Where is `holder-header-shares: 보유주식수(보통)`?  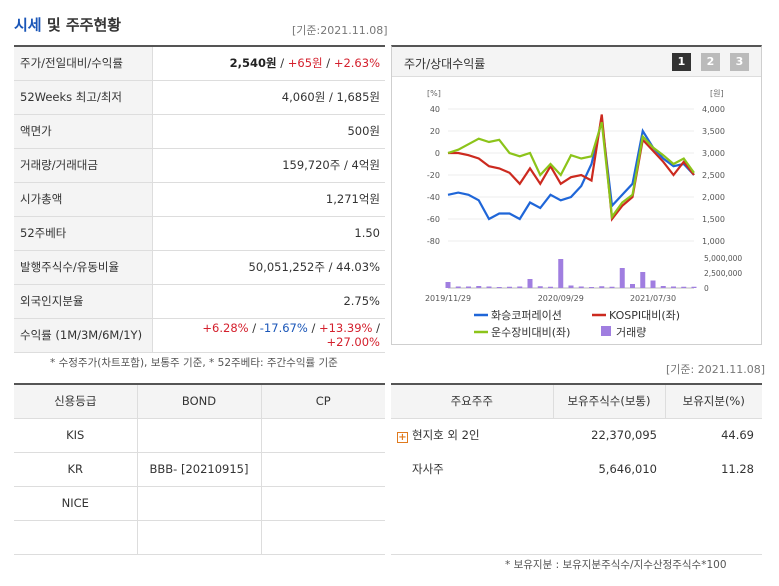
holder-header-shares: 보유주식수(보통) is located at coordinates (608, 401).